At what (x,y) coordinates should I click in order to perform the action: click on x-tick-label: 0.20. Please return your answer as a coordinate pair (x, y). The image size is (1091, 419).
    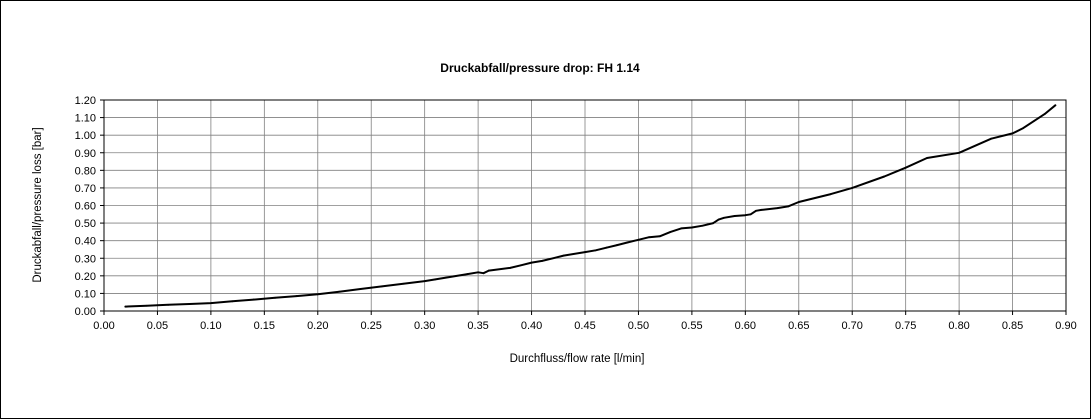
    Looking at the image, I should click on (317, 326).